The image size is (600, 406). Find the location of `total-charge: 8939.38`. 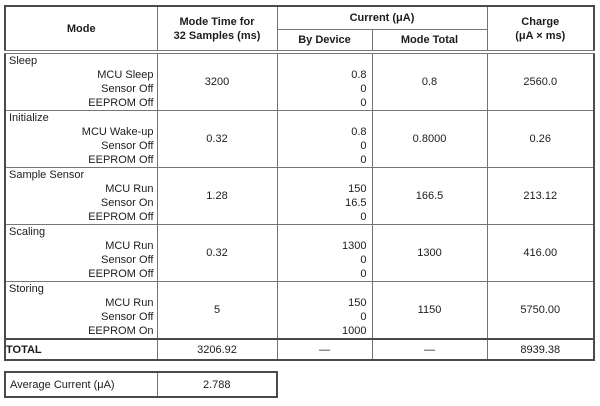

total-charge: 8939.38 is located at coordinates (540, 349).